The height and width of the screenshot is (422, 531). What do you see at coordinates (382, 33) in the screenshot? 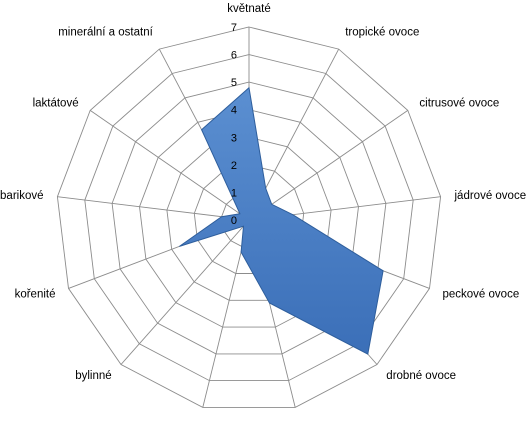
I see `category-label-1: tropické ovoce` at bounding box center [382, 33].